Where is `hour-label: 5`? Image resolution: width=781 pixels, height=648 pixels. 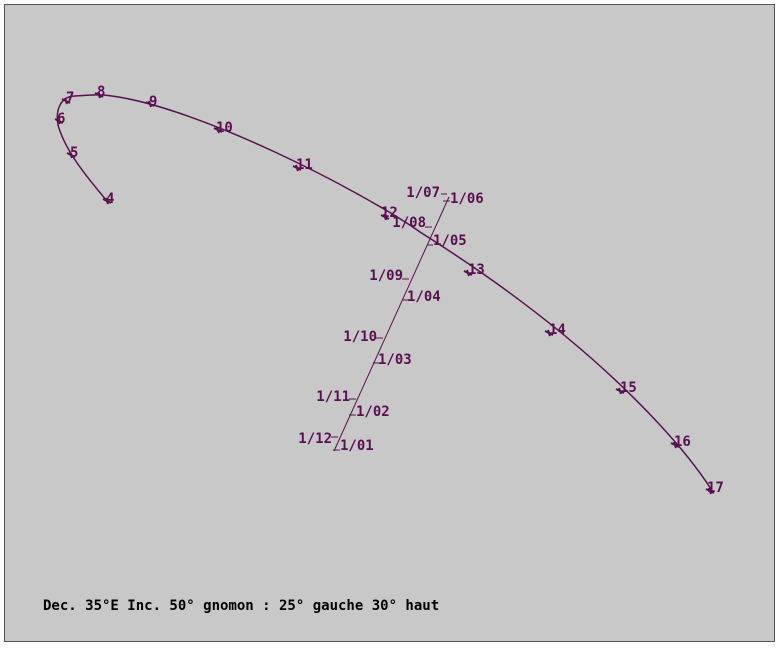
hour-label: 5 is located at coordinates (74, 153).